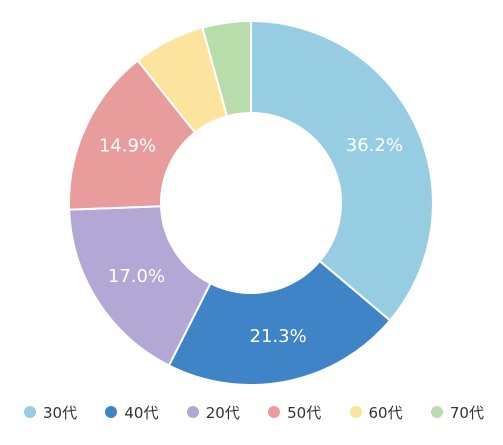  What do you see at coordinates (385, 412) in the screenshot?
I see `legend-label-60s: 60代` at bounding box center [385, 412].